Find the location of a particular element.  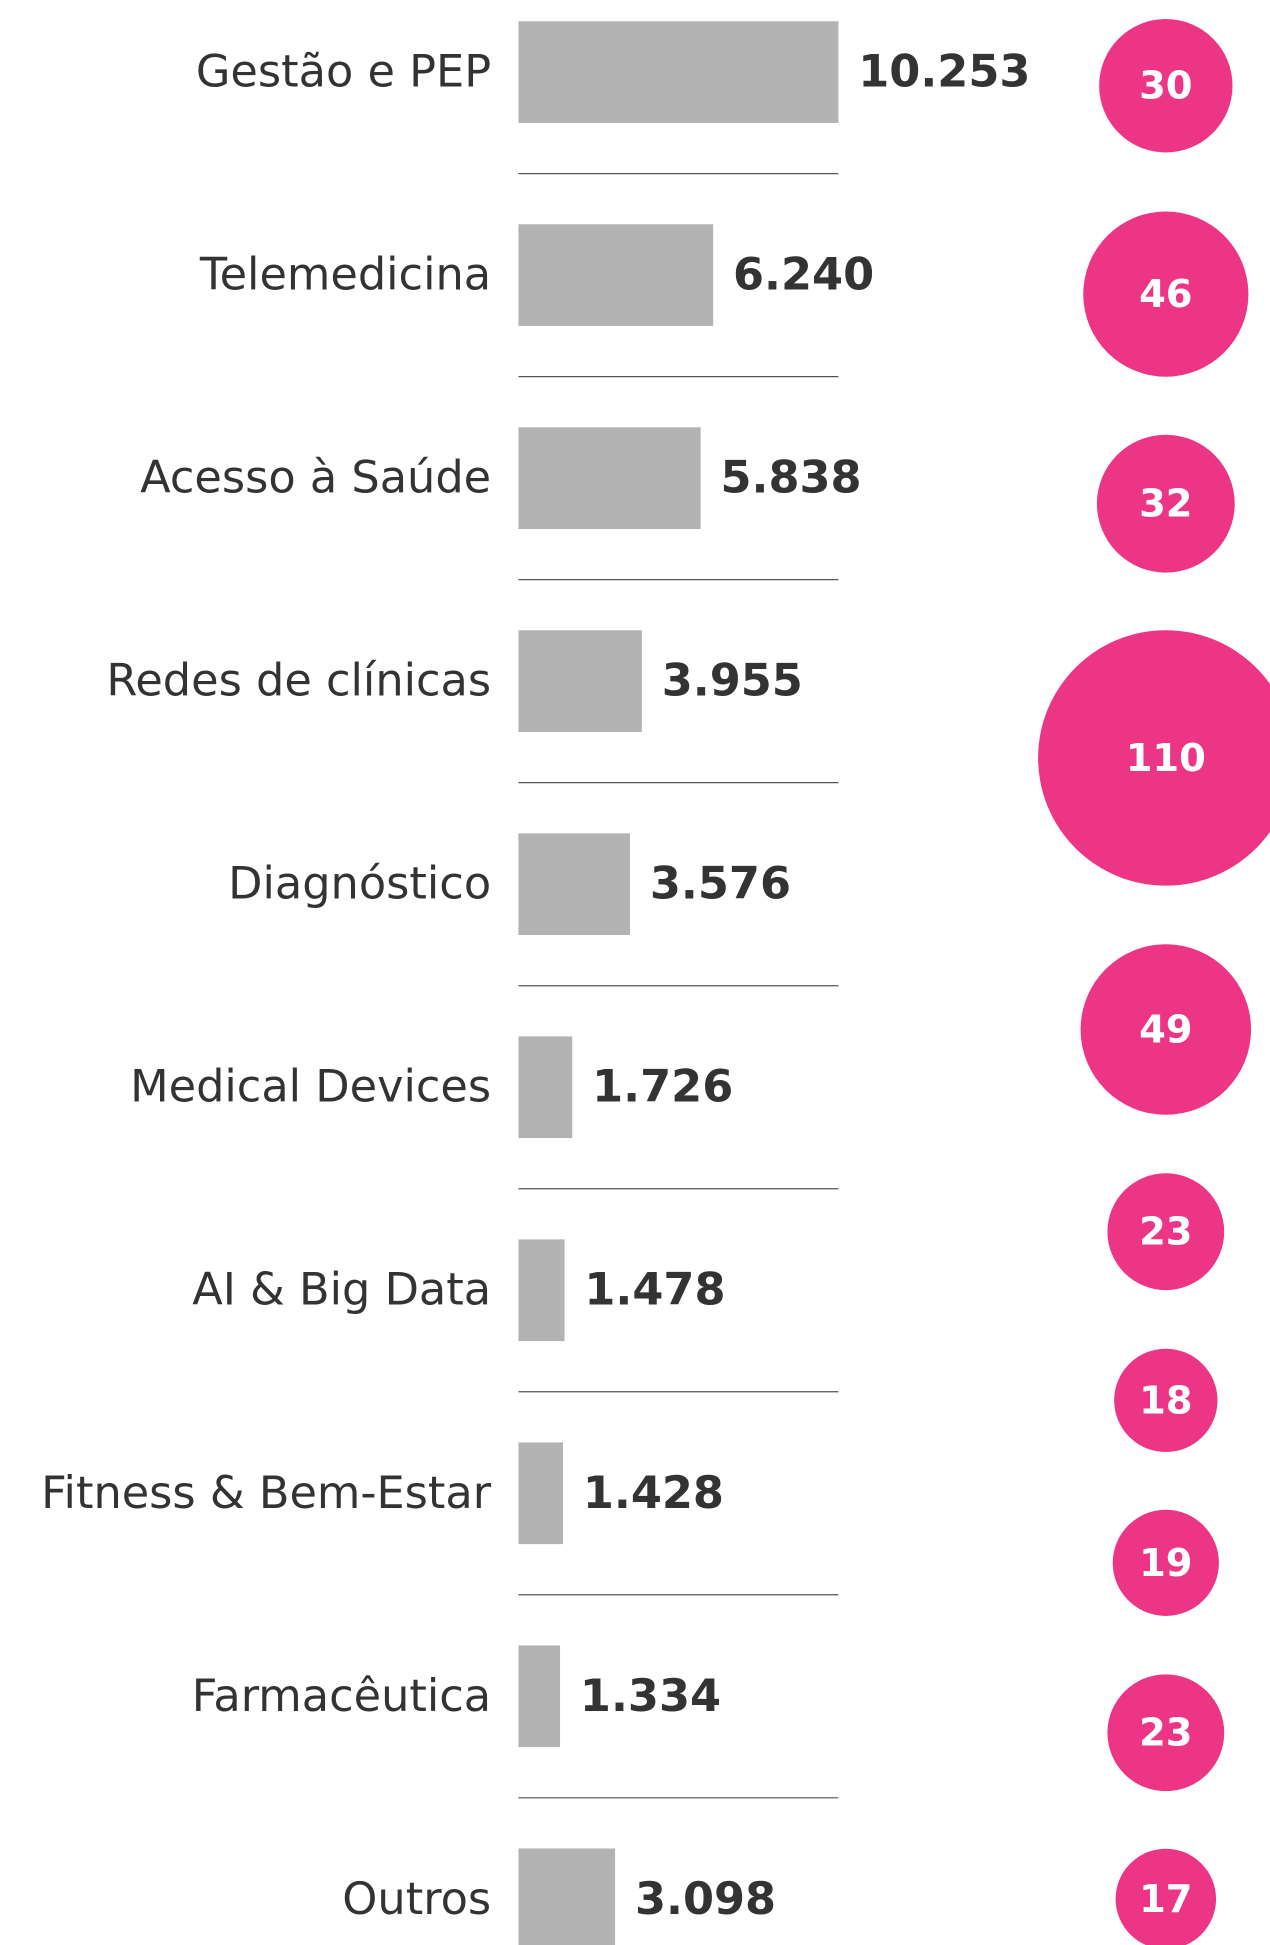

value-label: 3.955 is located at coordinates (732, 681).